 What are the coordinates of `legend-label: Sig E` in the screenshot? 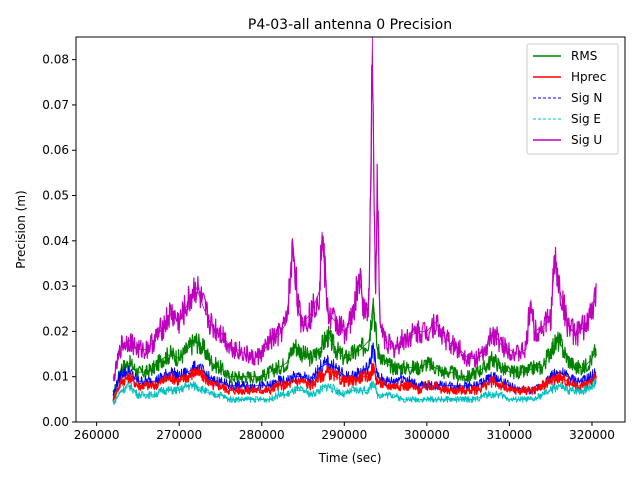 It's located at (586, 119).